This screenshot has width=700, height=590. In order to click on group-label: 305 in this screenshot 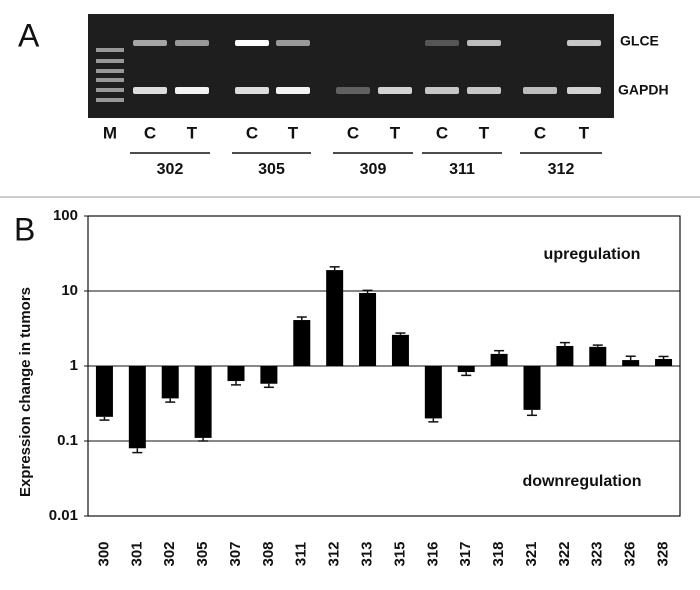, I will do `click(271, 169)`.